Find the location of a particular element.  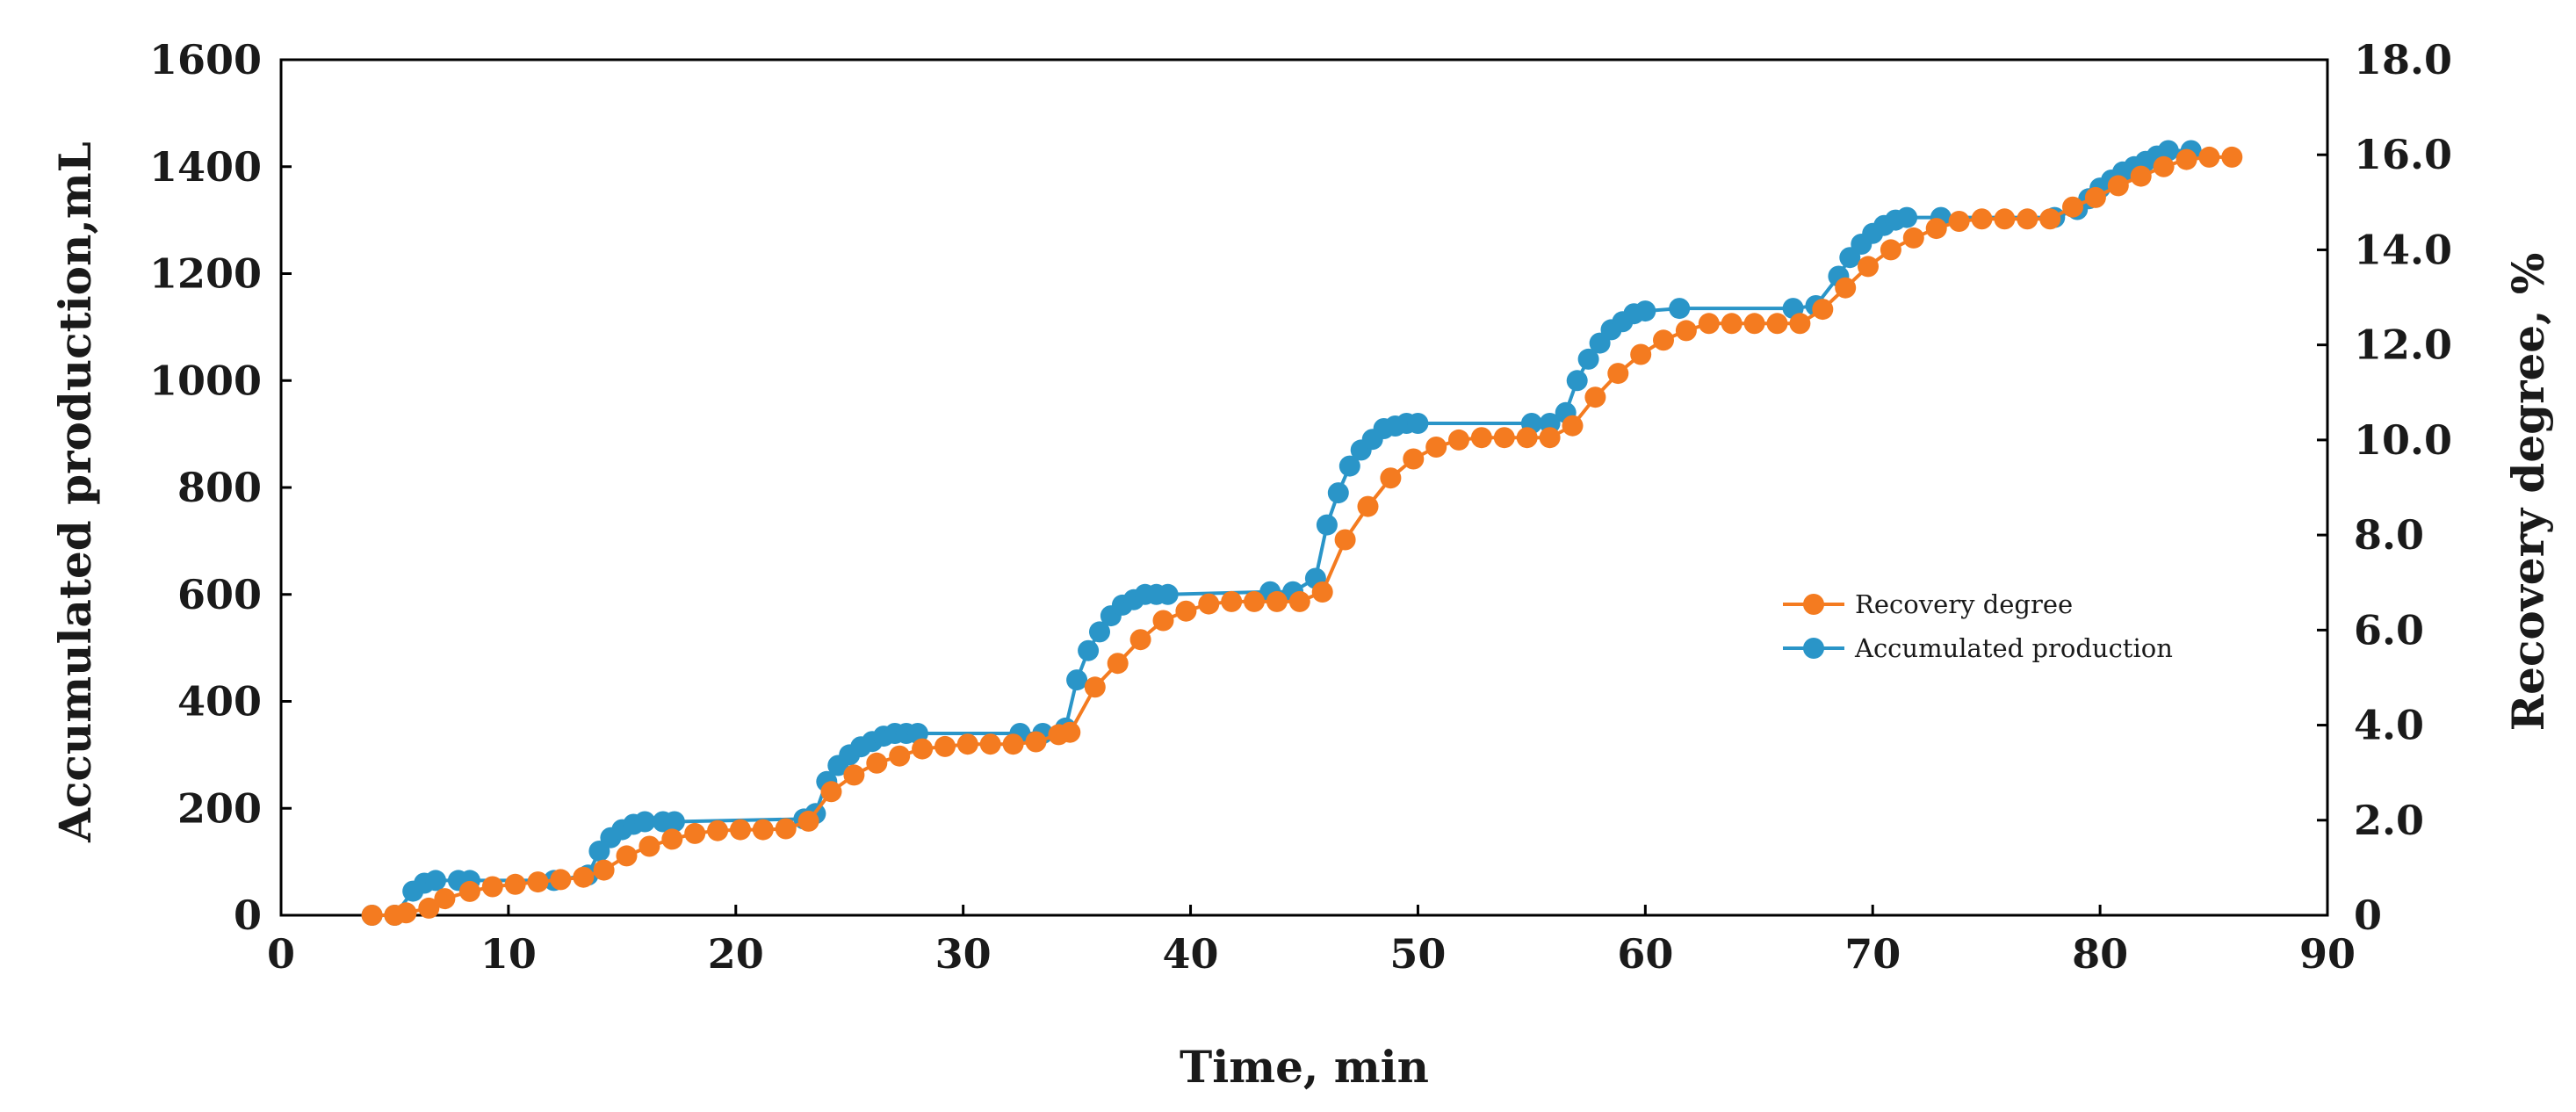

x-tick-label: 0 is located at coordinates (281, 954).